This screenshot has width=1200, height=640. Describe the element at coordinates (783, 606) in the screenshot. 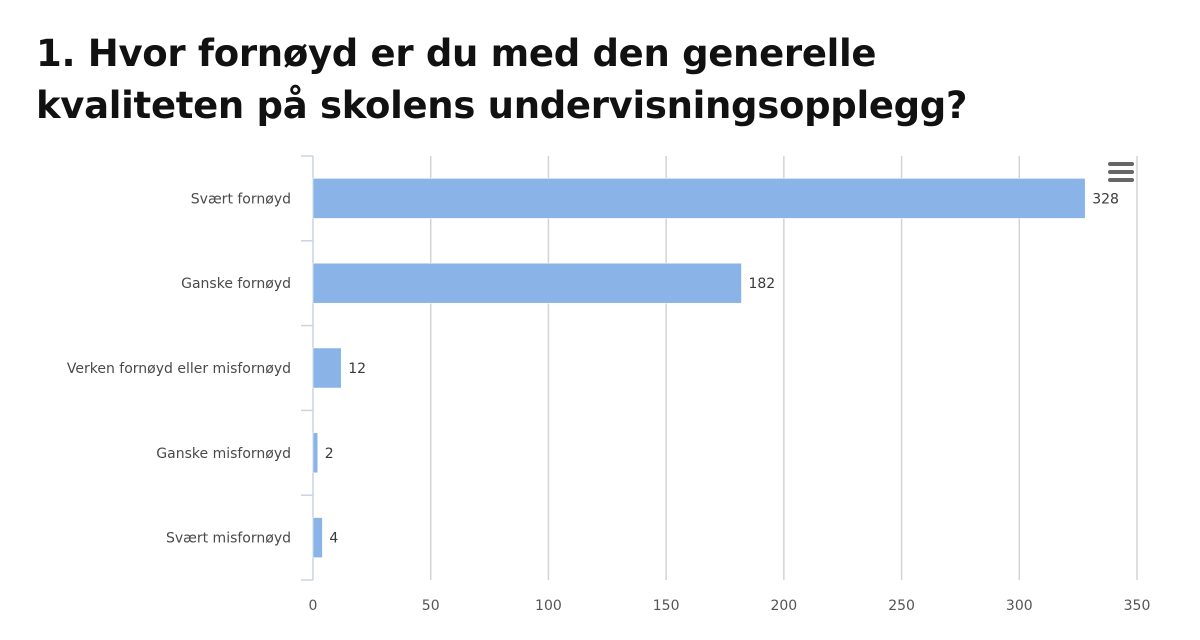

I see `x-tick-label: 200` at that location.